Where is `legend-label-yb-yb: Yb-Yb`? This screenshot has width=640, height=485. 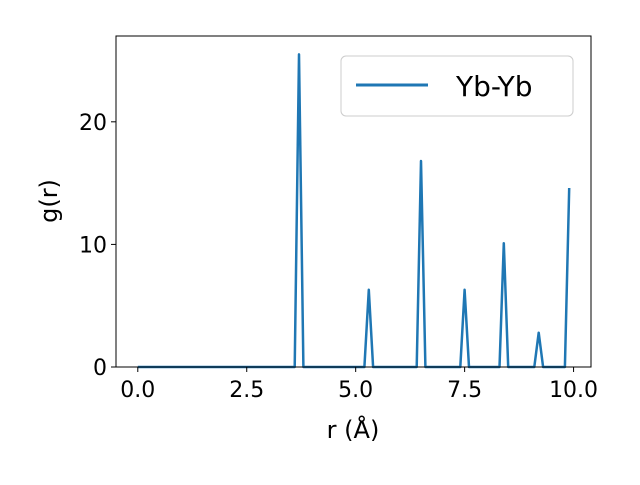 legend-label-yb-yb: Yb-Yb is located at coordinates (494, 86).